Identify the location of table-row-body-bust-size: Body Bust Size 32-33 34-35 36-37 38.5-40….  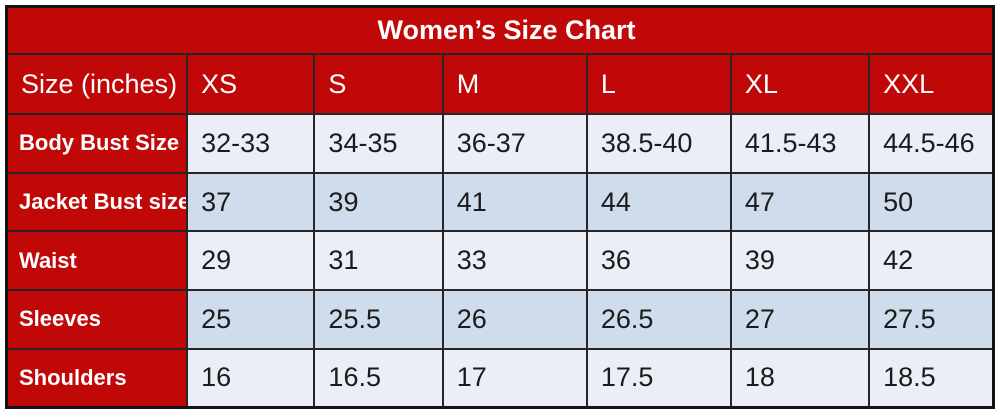
(500, 143).